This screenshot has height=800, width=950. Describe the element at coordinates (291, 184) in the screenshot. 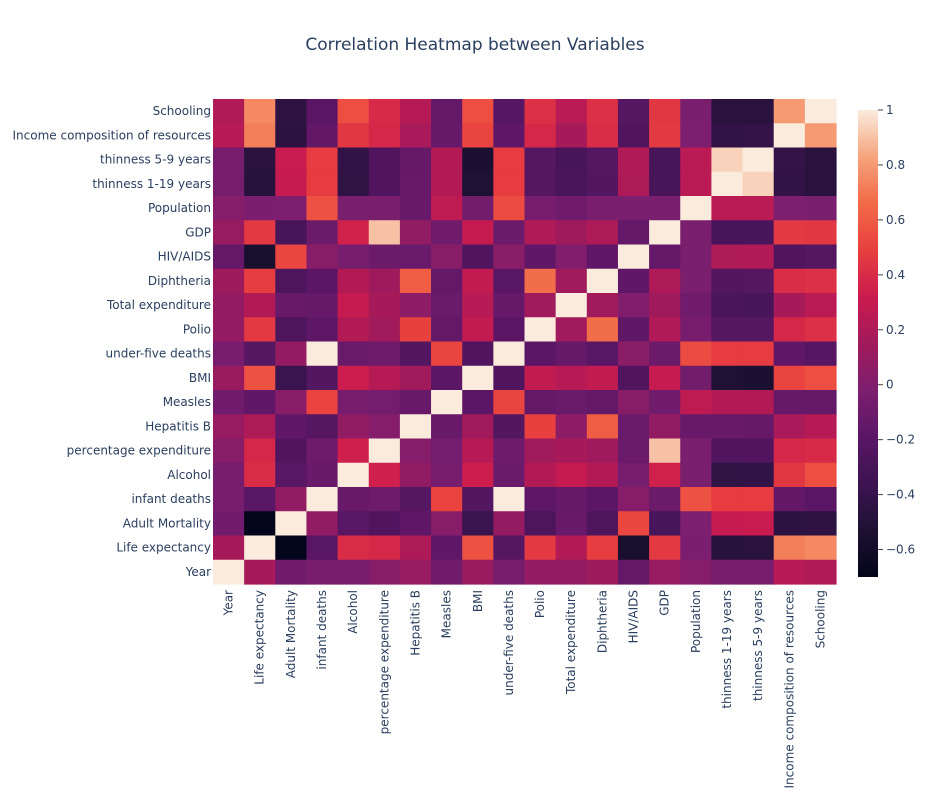

I see `heatmap-cell-thinness-1-19-years-adult-mortality` at that location.